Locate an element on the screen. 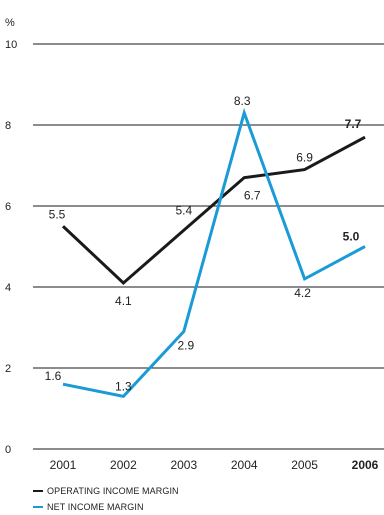  data-label-s0-2006: 7.7 is located at coordinates (353, 124).